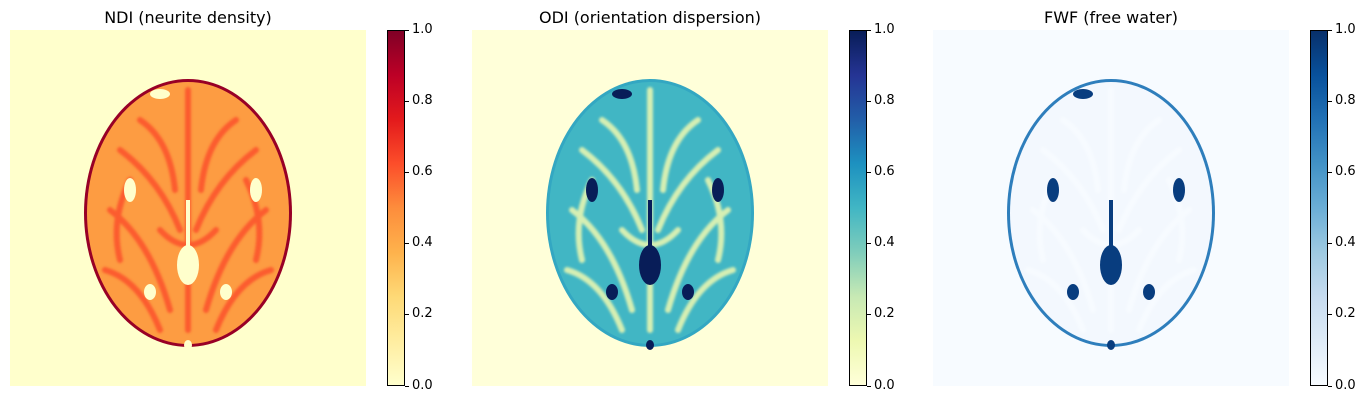 The height and width of the screenshot is (406, 1369). I want to click on odi-colorbar, so click(858, 208).